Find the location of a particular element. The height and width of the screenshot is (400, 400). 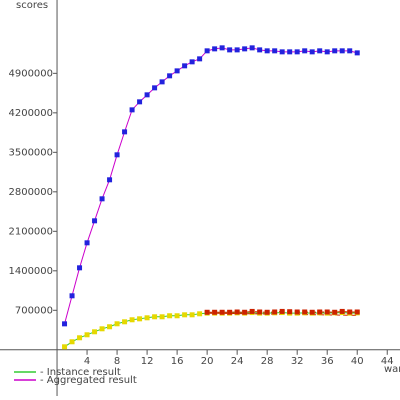

y-axis-label: scores is located at coordinates (32, 5).